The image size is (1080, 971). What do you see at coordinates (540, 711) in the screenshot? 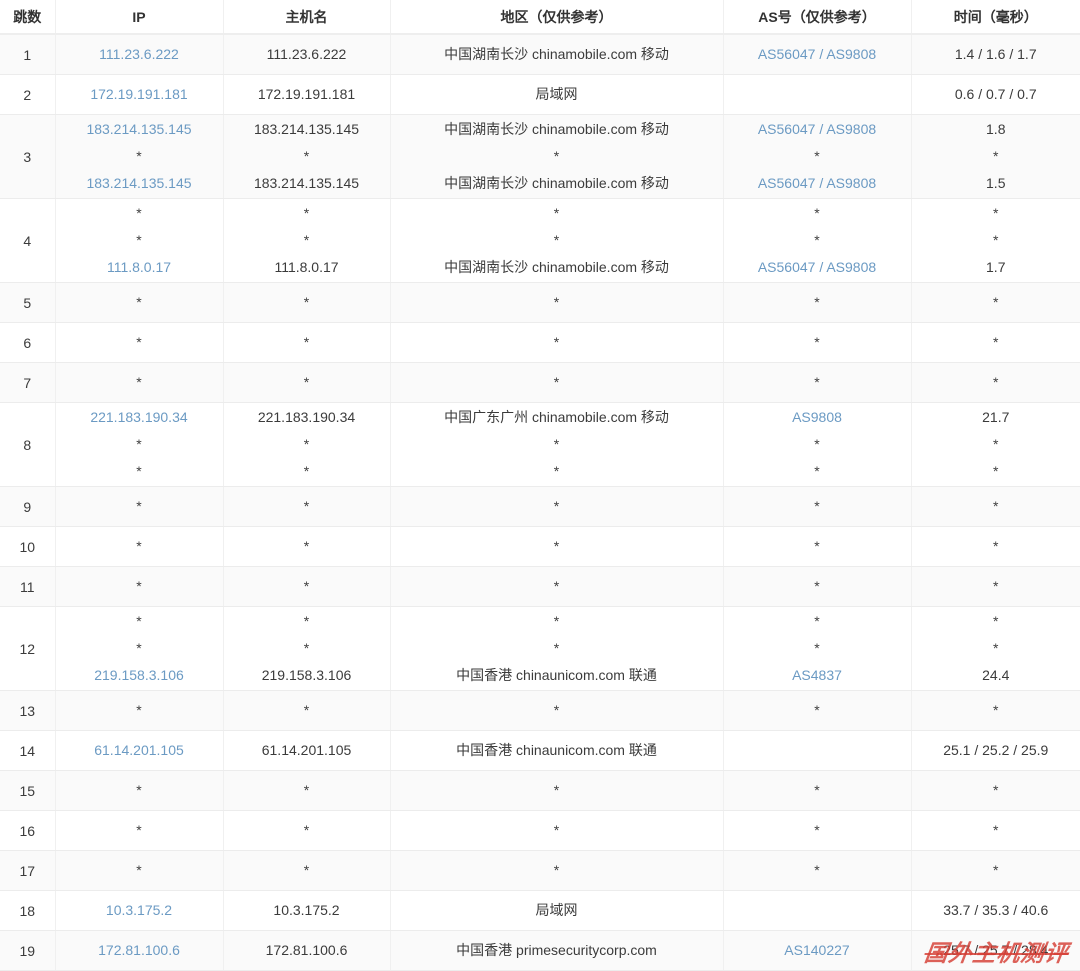
I see `table-row: 13*****` at bounding box center [540, 711].